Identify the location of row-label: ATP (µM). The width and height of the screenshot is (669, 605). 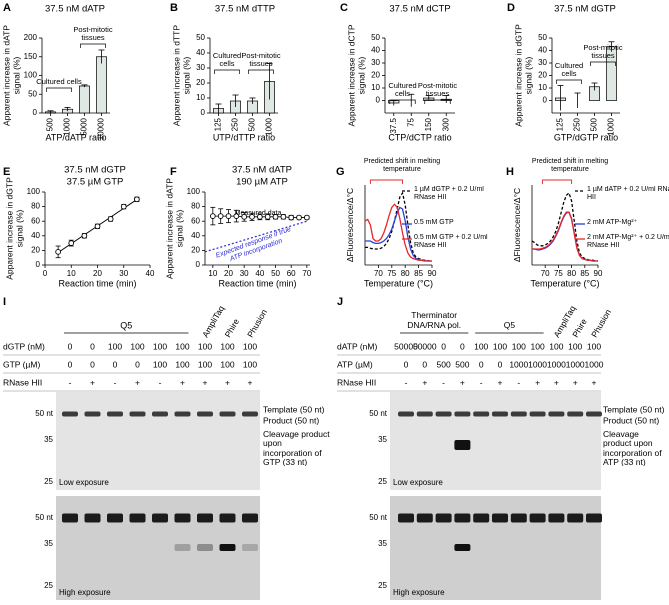
(355, 364).